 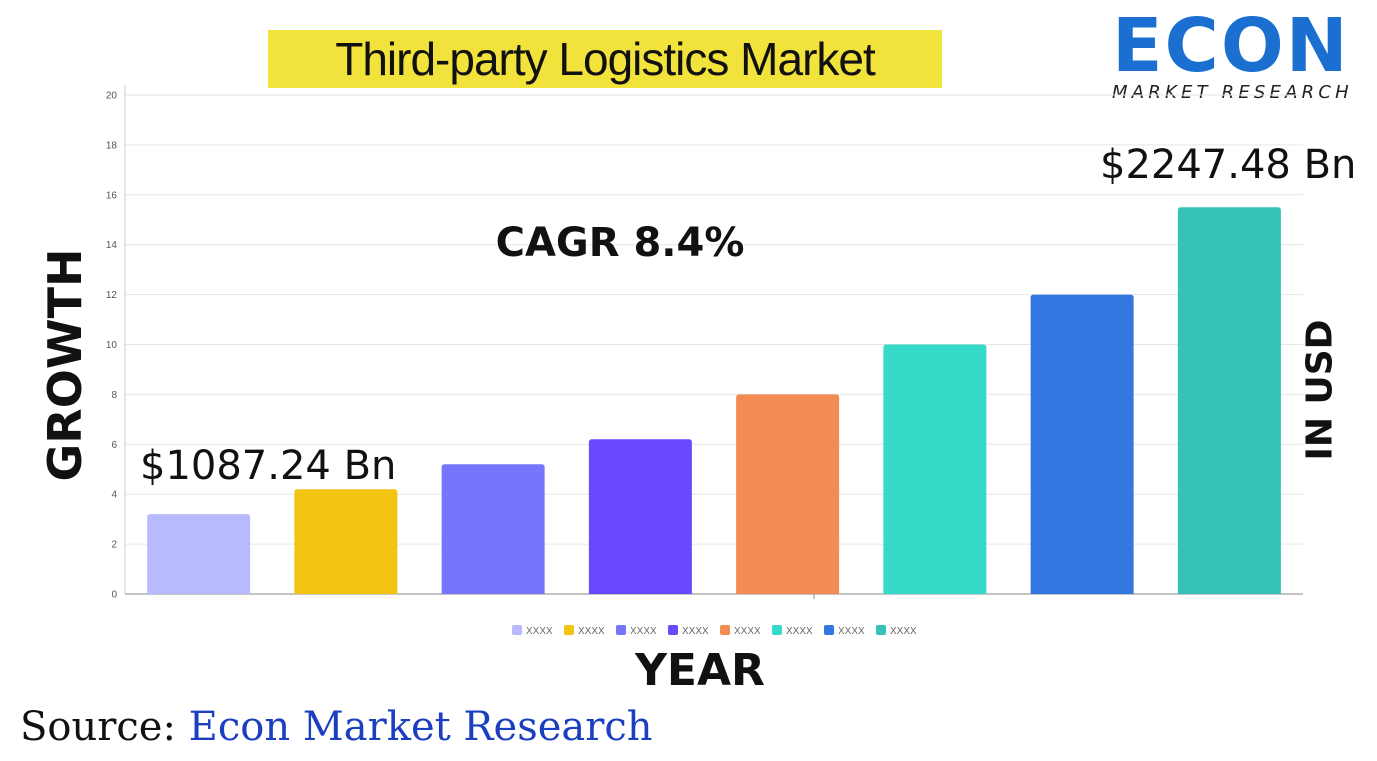 I want to click on y-tick-label: 20, so click(x=112, y=96).